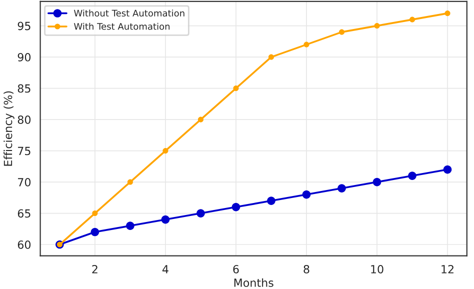  What do you see at coordinates (122, 26) in the screenshot?
I see `legend-label: With Test Automation` at bounding box center [122, 26].